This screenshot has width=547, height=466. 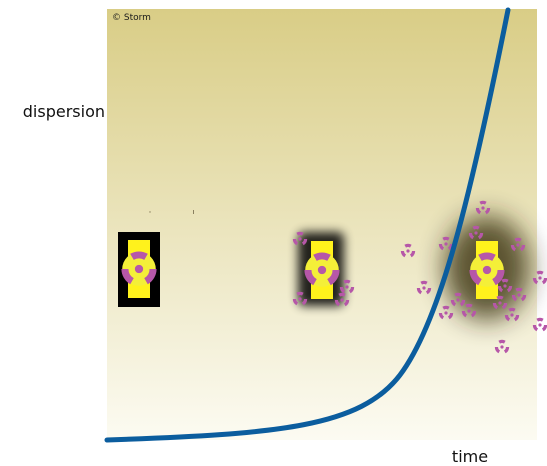 What do you see at coordinates (470, 456) in the screenshot?
I see `x-axis-label: time` at bounding box center [470, 456].